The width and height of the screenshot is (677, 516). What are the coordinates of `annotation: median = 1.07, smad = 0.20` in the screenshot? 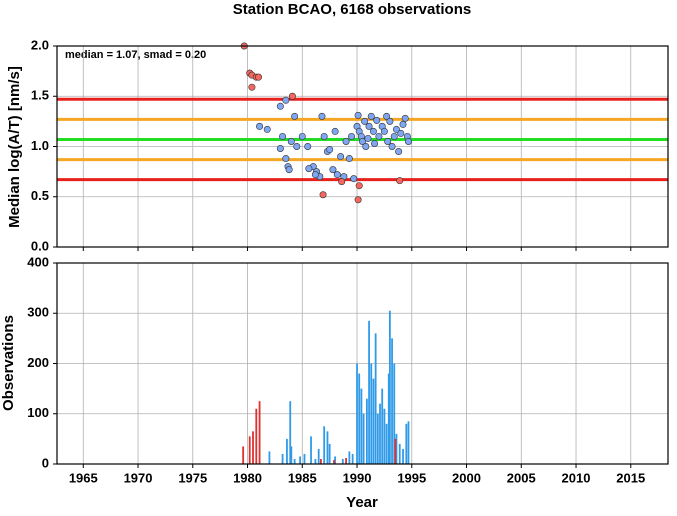 It's located at (135, 55).